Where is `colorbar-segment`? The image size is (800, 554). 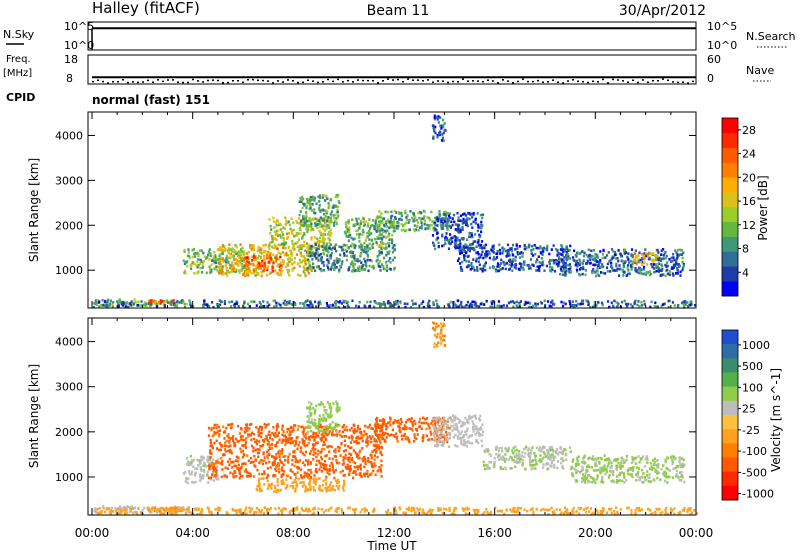
colorbar-segment is located at coordinates (730, 200).